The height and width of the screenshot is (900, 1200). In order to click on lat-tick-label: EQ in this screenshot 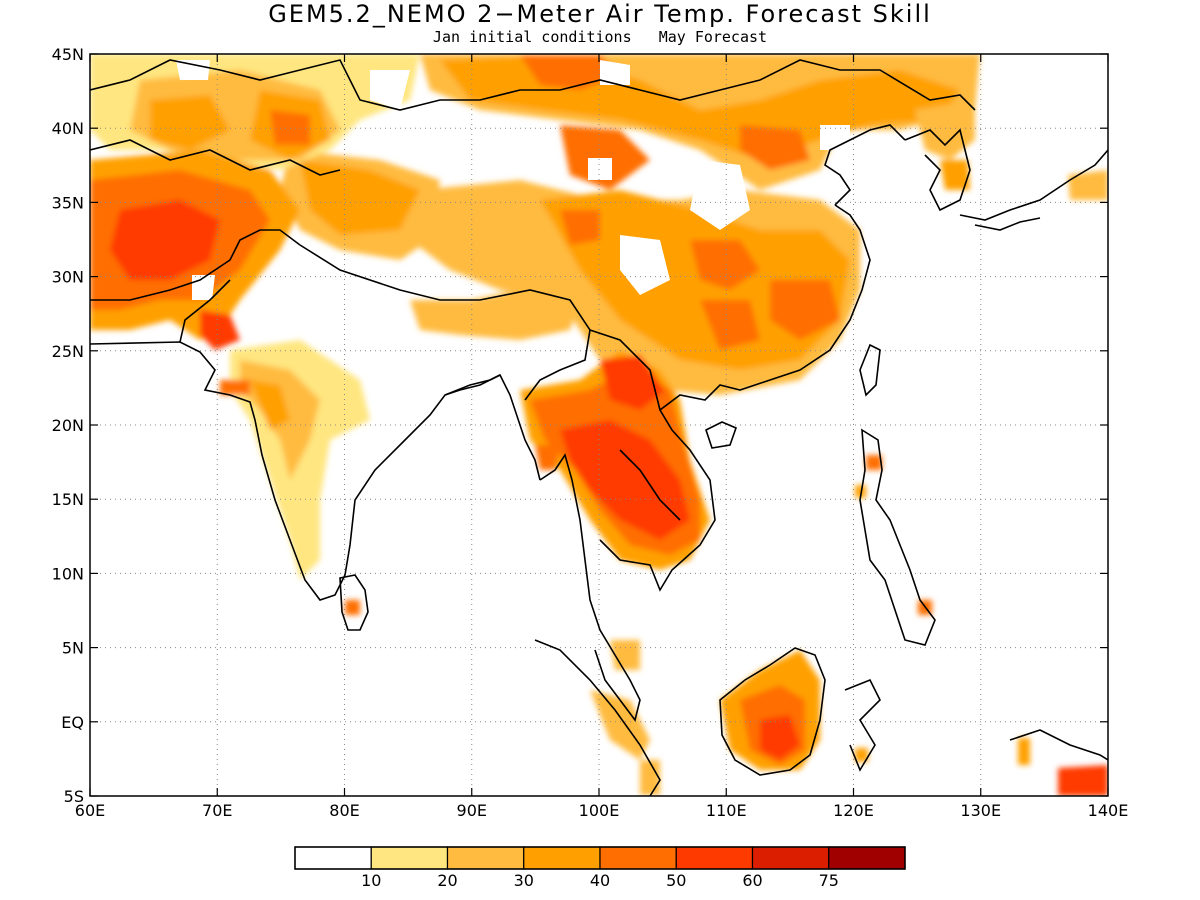, I will do `click(72, 722)`.